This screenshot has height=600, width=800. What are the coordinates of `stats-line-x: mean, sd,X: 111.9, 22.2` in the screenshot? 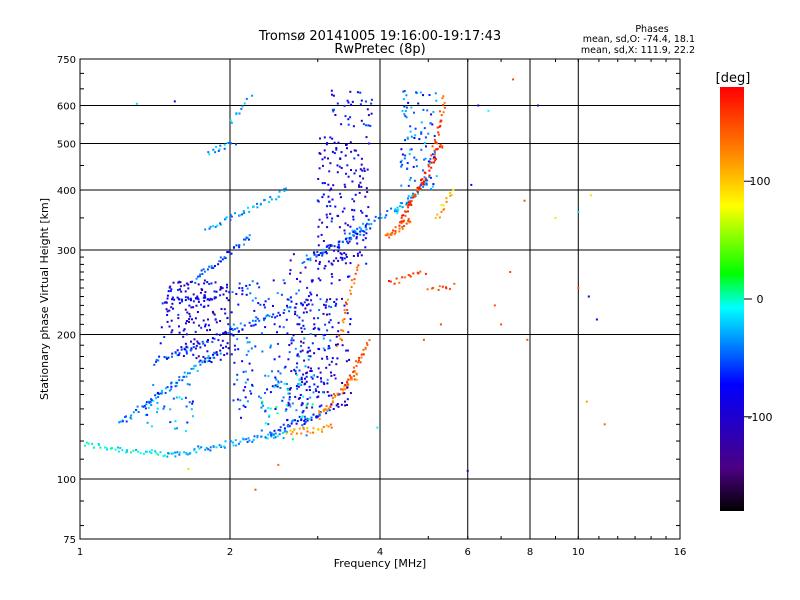 It's located at (638, 50).